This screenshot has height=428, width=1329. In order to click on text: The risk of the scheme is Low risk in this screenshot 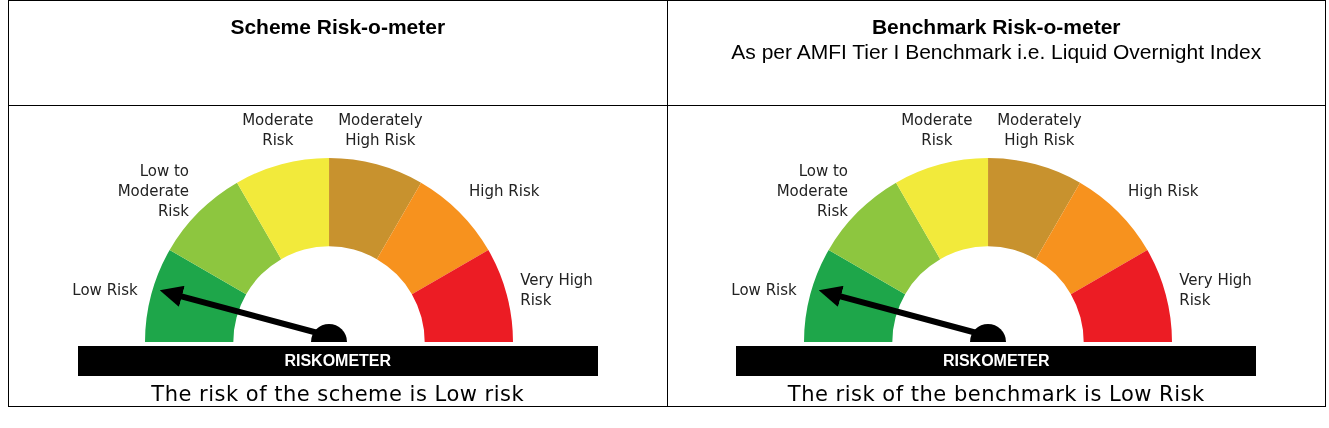, I will do `click(338, 394)`.